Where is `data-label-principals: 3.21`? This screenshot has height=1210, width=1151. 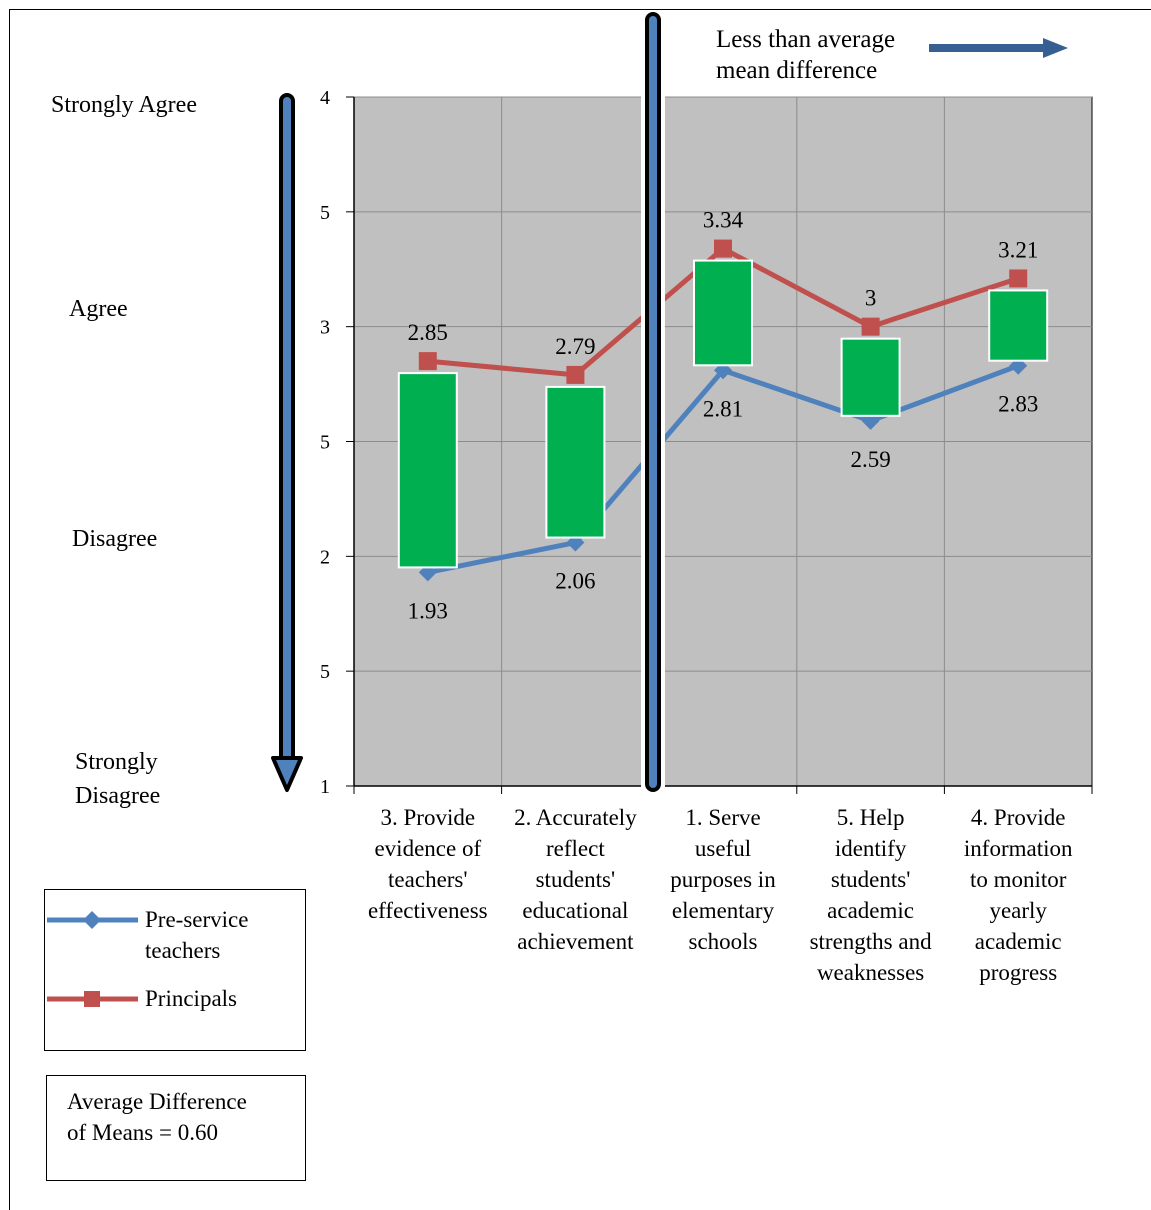 data-label-principals: 3.21 is located at coordinates (1018, 249).